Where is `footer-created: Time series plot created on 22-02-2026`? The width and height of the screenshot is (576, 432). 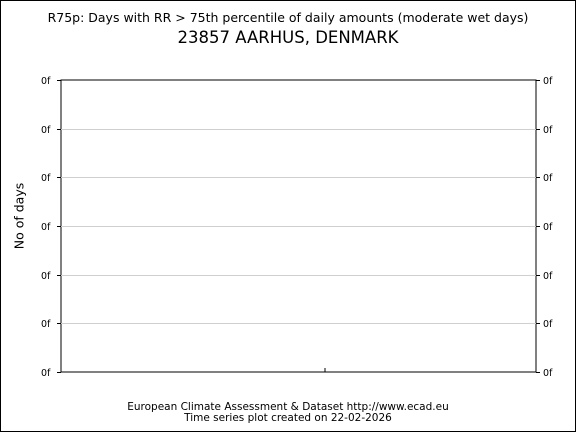
footer-created: Time series plot created on 22-02-2026 is located at coordinates (288, 418).